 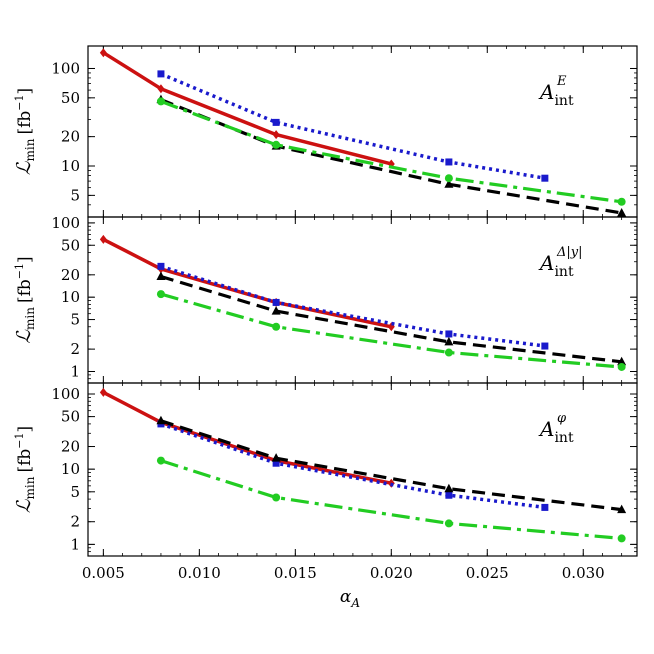 I want to click on series-red, so click(x=247, y=108).